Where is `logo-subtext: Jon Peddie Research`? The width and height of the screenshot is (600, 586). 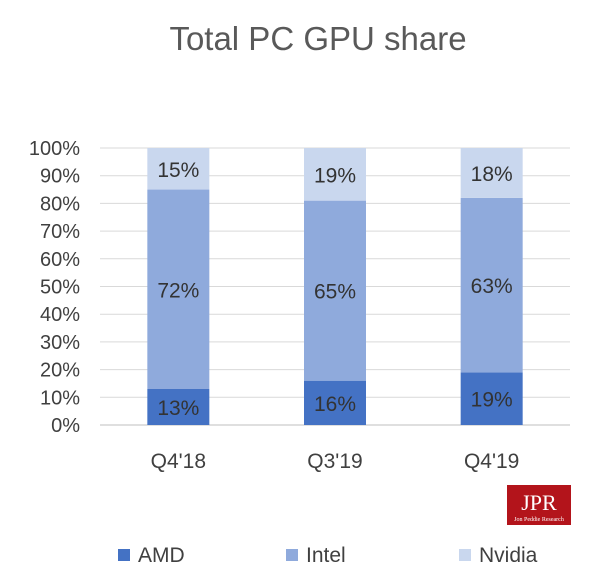
logo-subtext: Jon Peddie Research is located at coordinates (539, 520).